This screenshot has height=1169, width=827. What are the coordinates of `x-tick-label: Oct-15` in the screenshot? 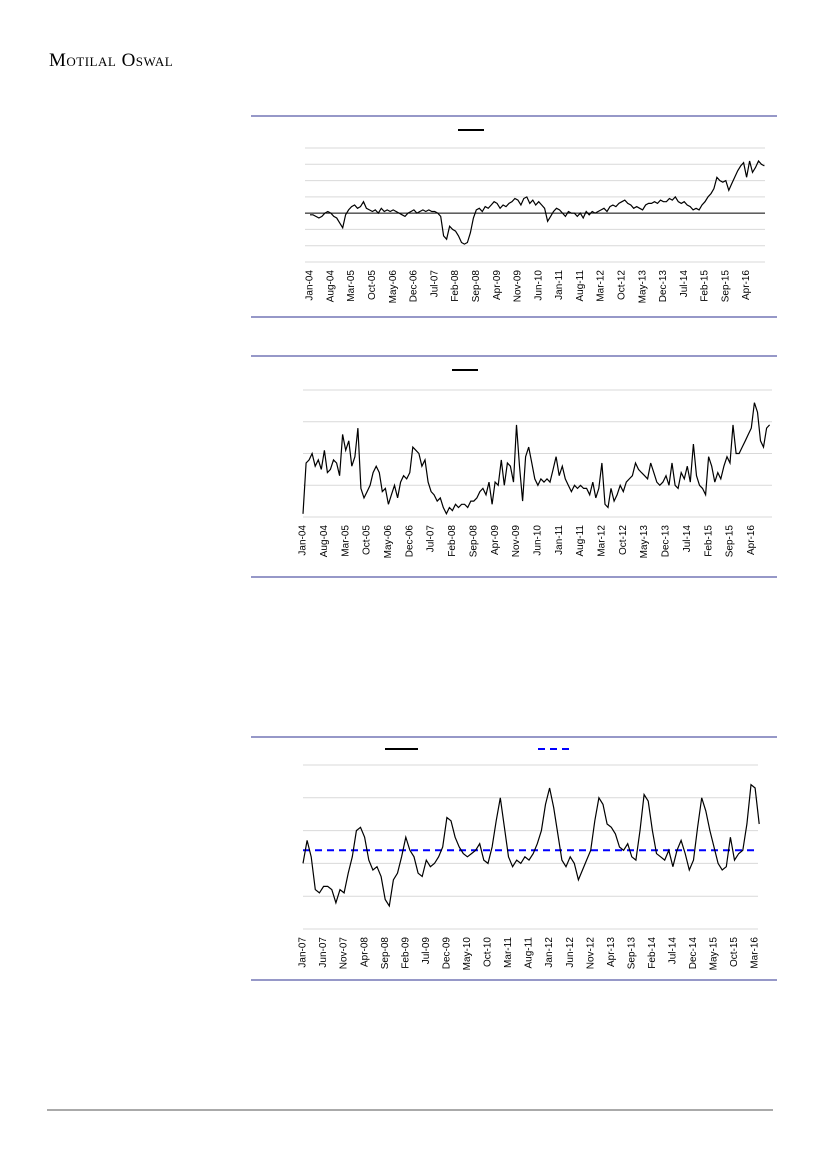 It's located at (734, 952).